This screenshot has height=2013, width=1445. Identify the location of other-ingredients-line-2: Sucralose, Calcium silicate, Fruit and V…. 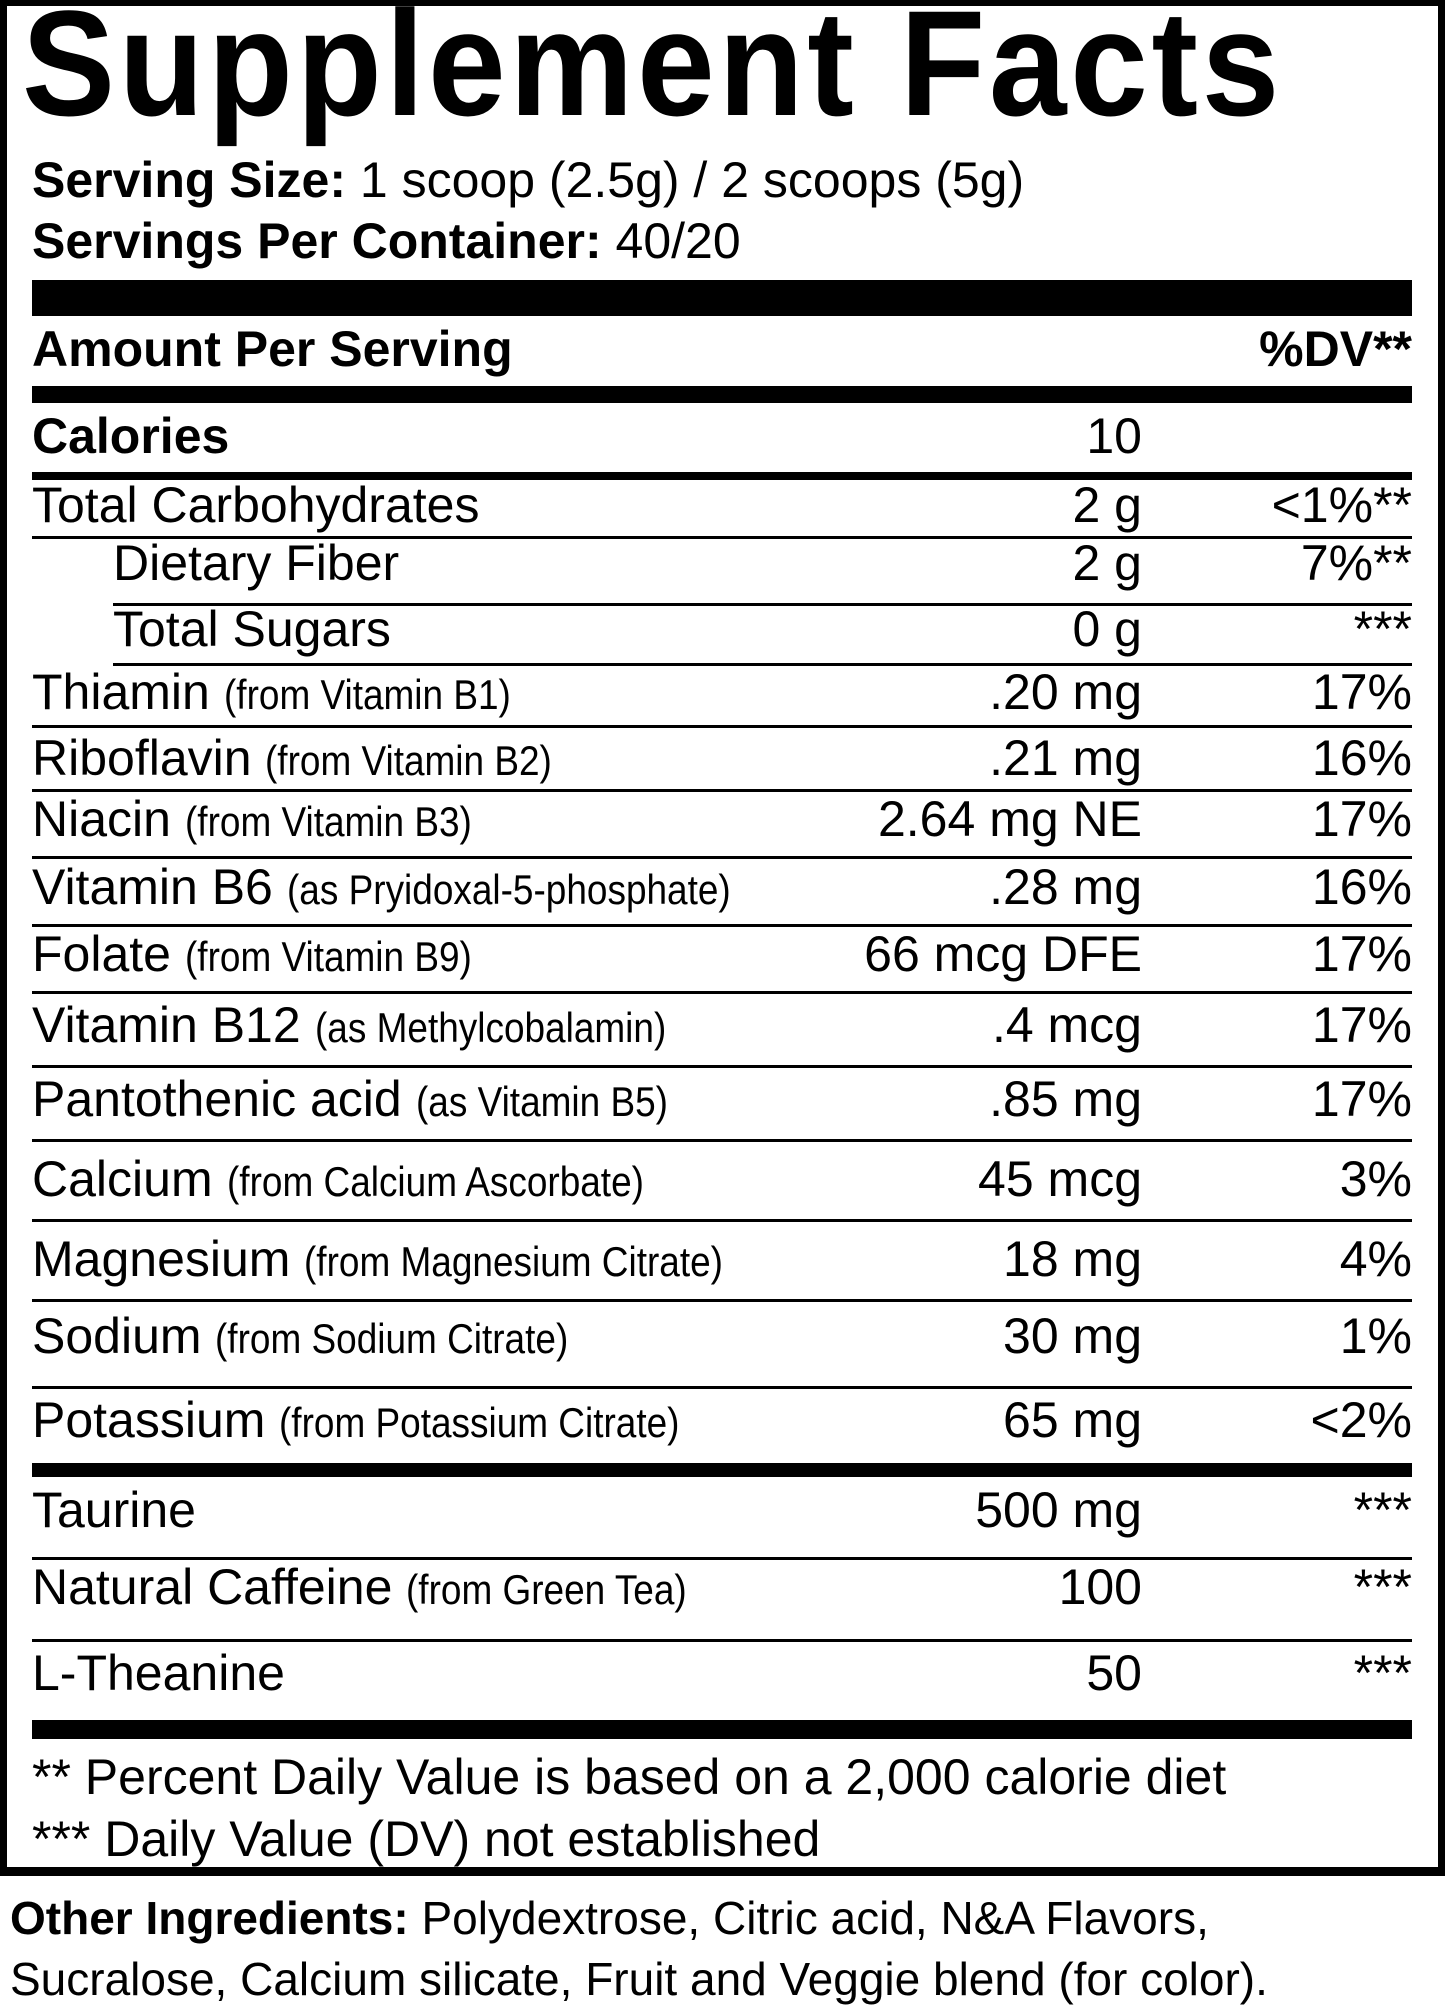
(639, 1979).